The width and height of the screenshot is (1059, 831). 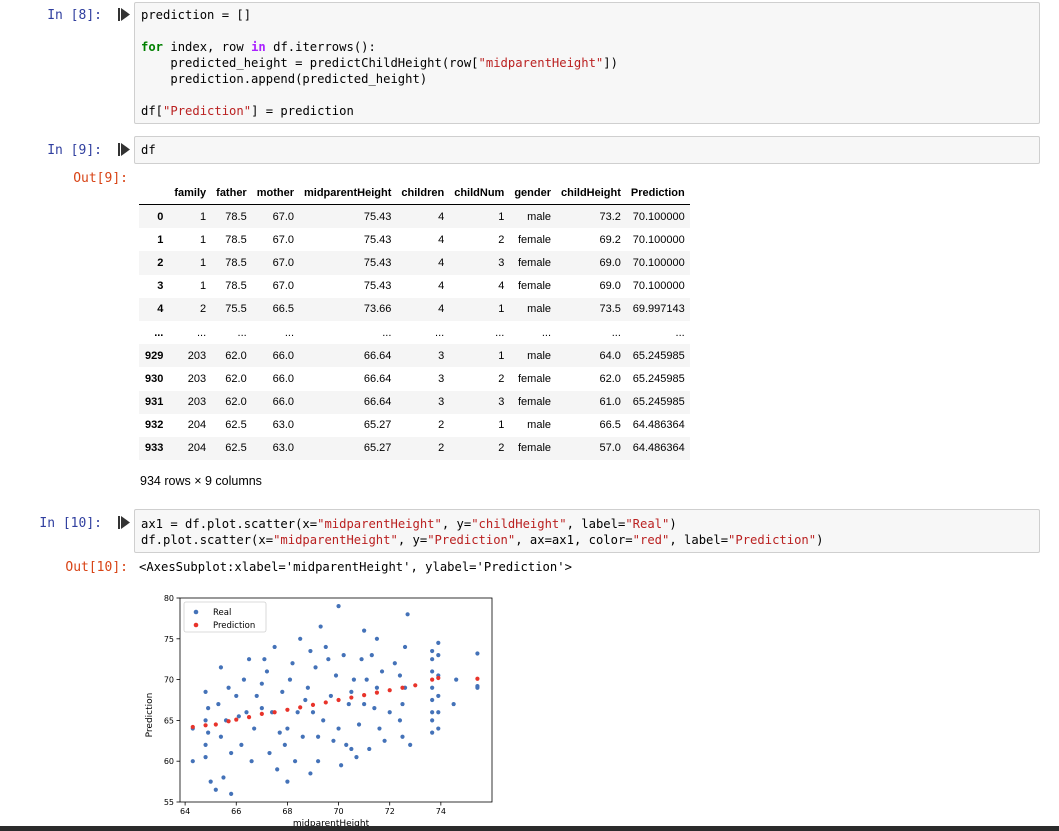 I want to click on table-header-cell: childHeight, so click(x=591, y=193).